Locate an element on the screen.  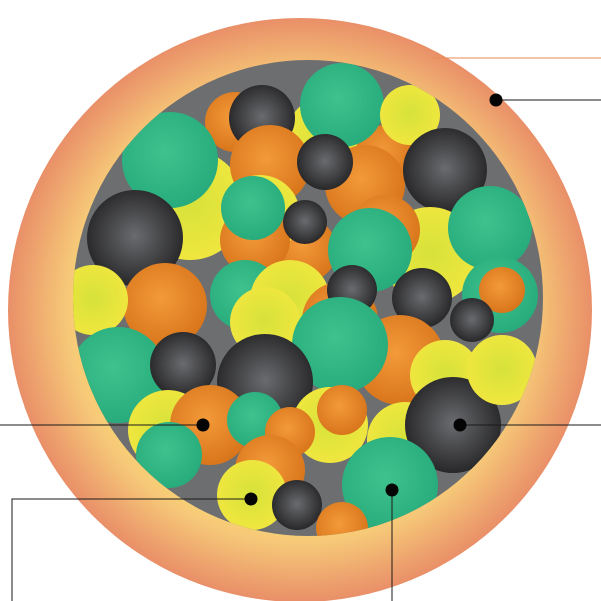
green-bead-marker-dot is located at coordinates (392, 490).